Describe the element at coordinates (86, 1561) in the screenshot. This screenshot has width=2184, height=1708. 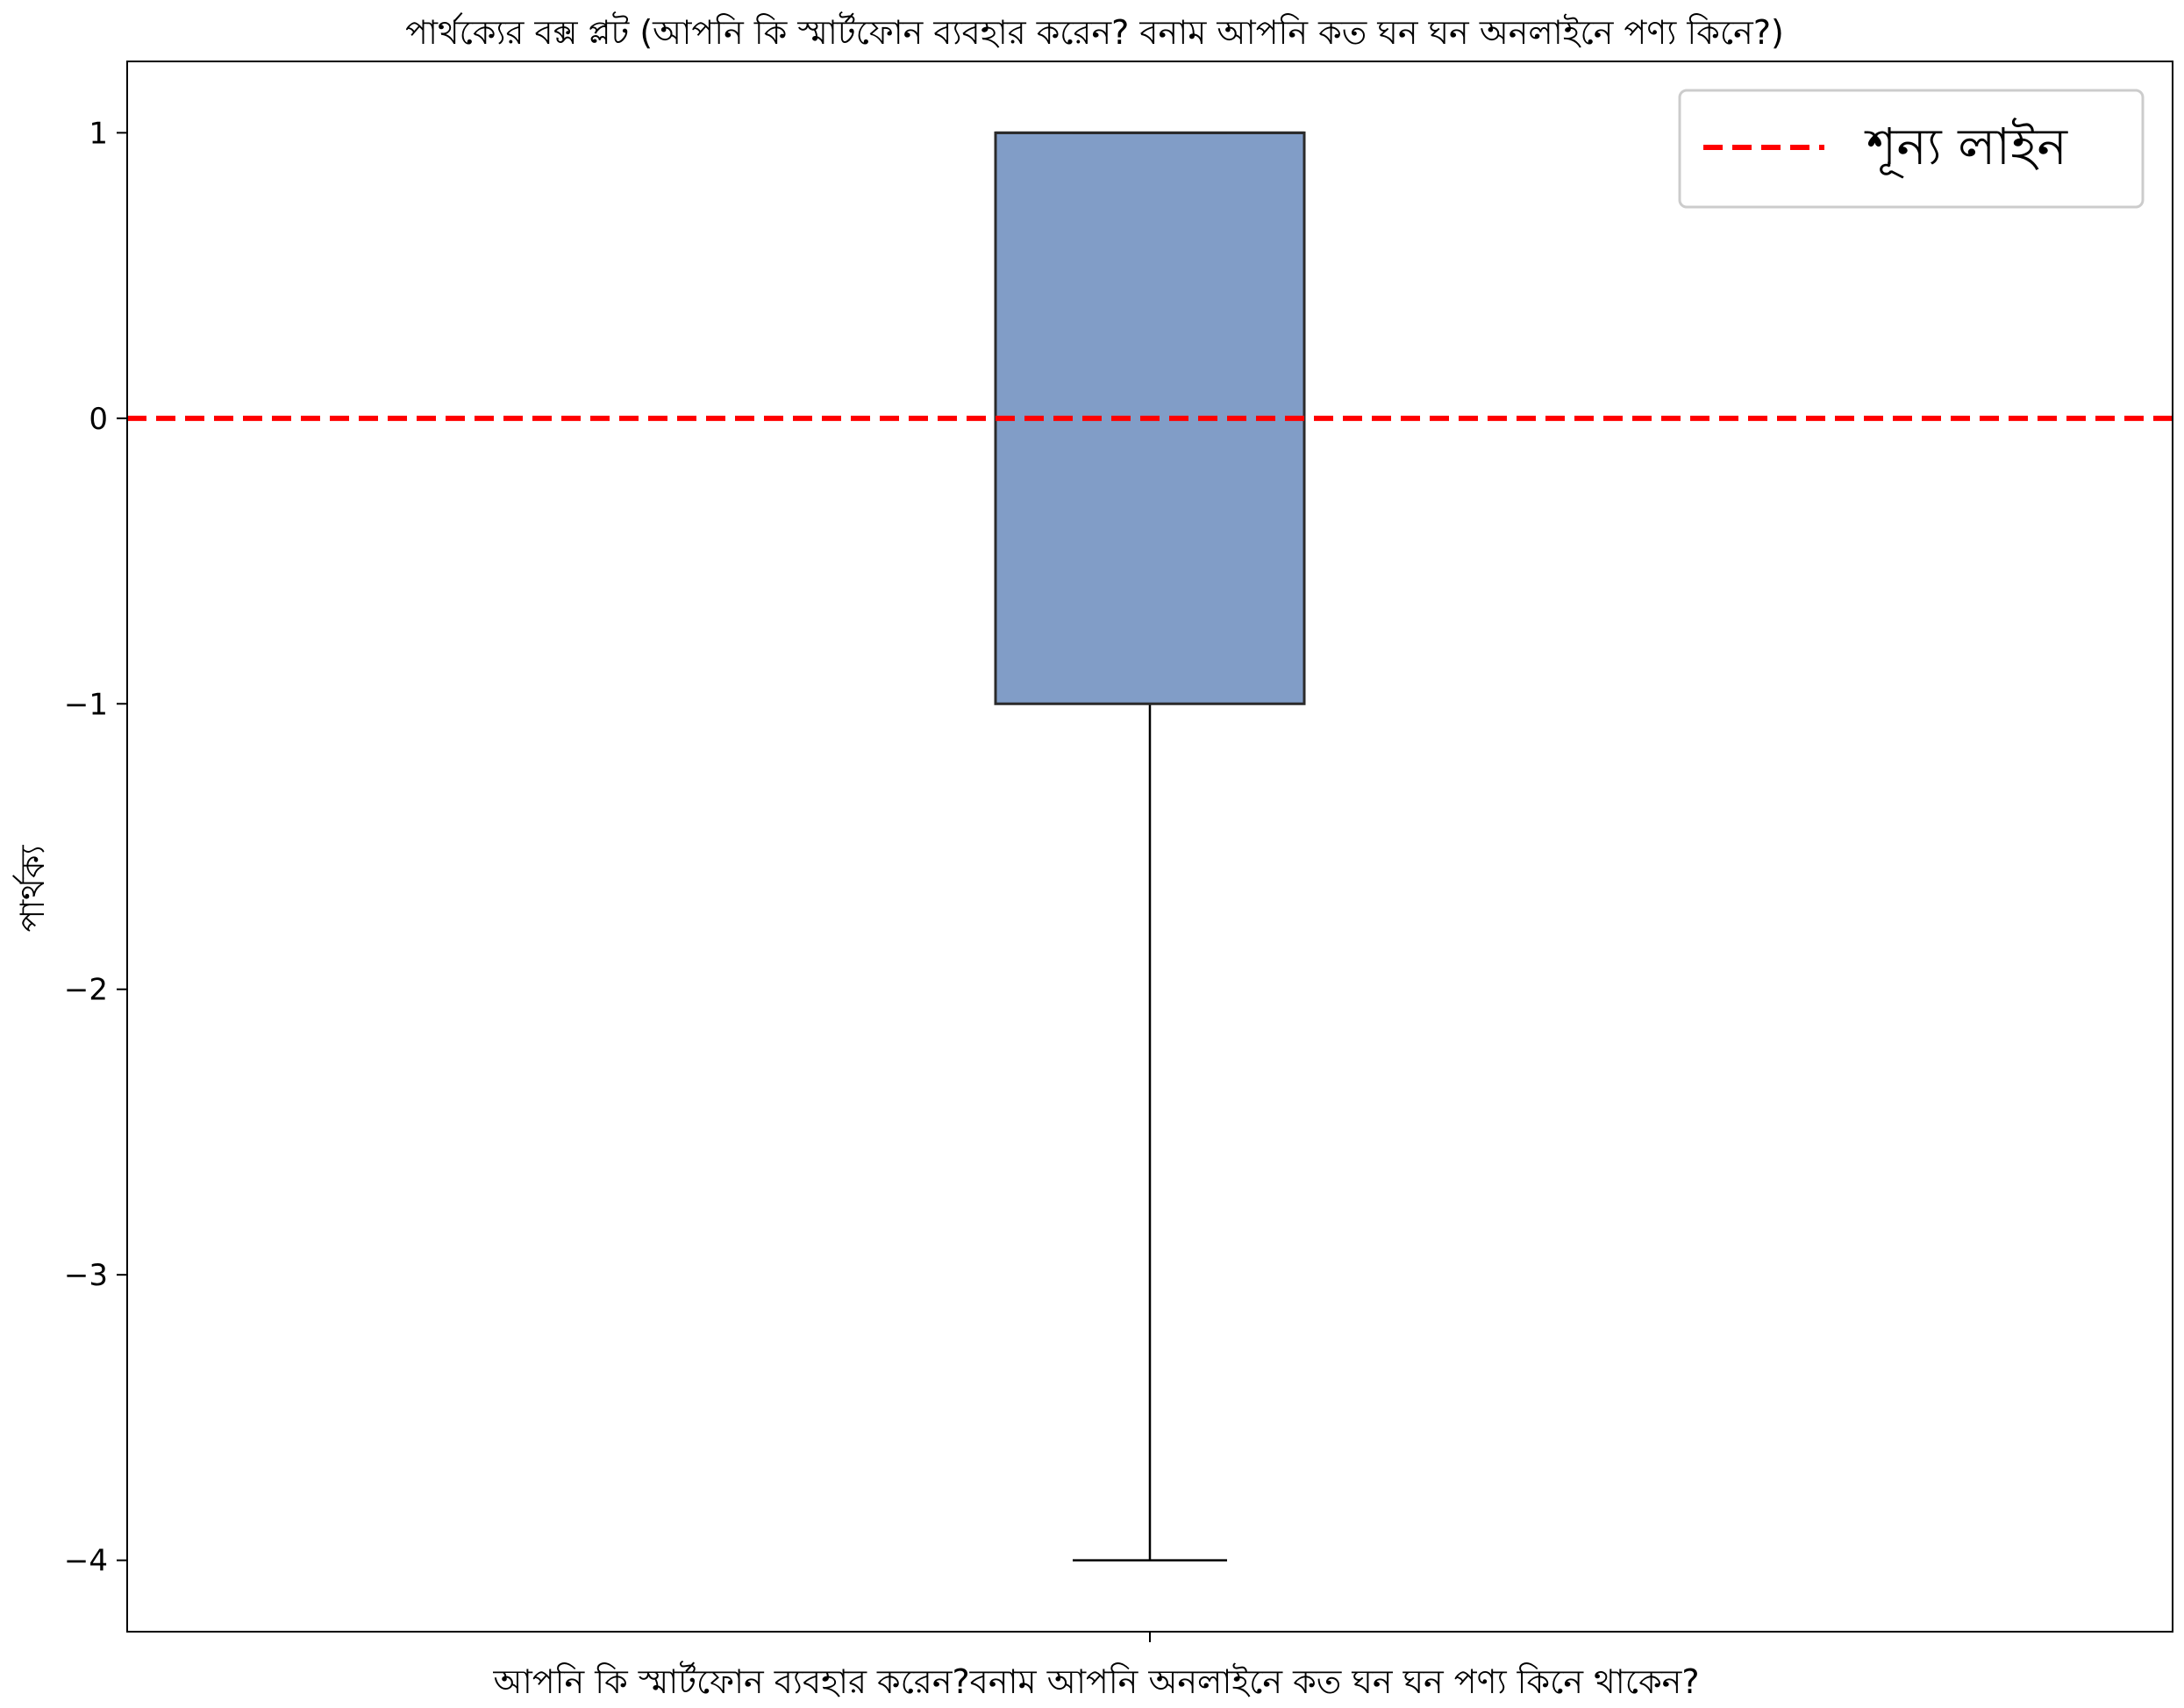
I see `y-tick-label: −4` at that location.